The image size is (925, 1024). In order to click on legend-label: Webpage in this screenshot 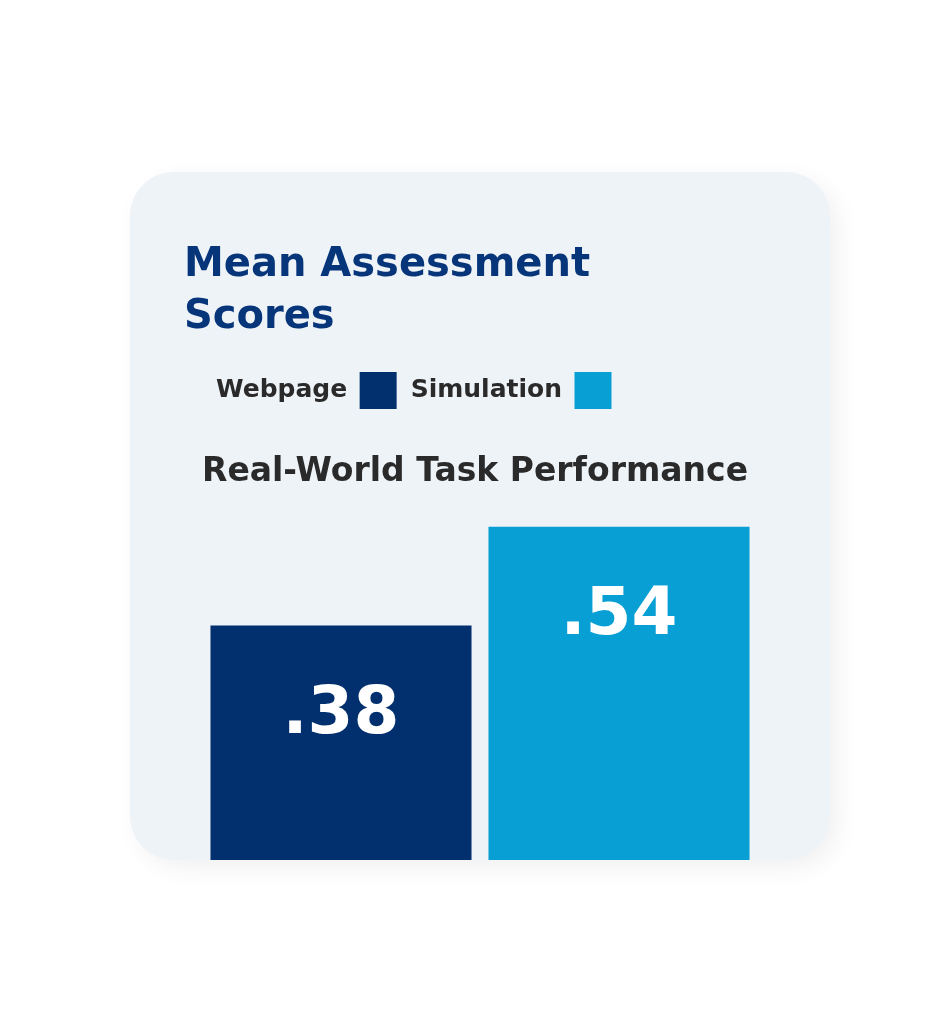, I will do `click(282, 388)`.